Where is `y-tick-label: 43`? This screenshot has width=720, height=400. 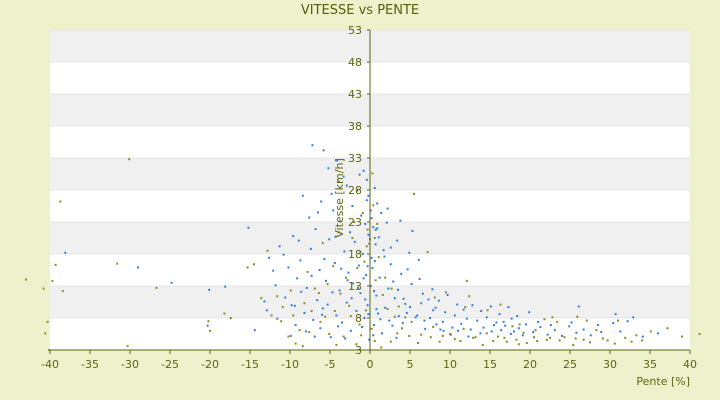 y-tick-label: 43 is located at coordinates (355, 94).